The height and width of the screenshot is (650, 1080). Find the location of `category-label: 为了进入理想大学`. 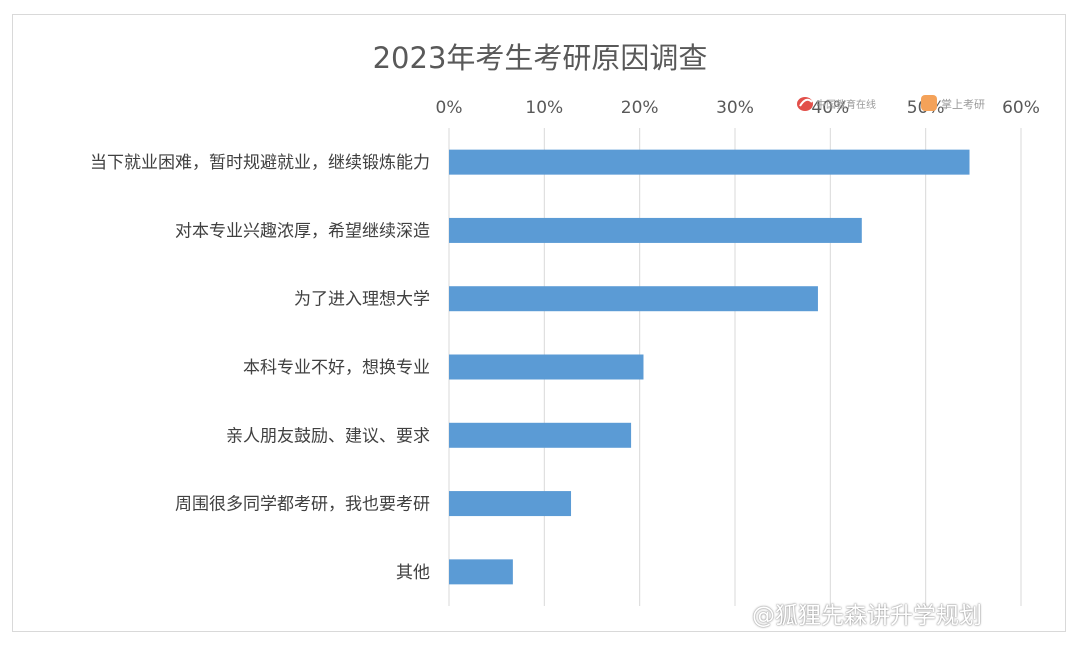

category-label: 为了进入理想大学 is located at coordinates (362, 300).